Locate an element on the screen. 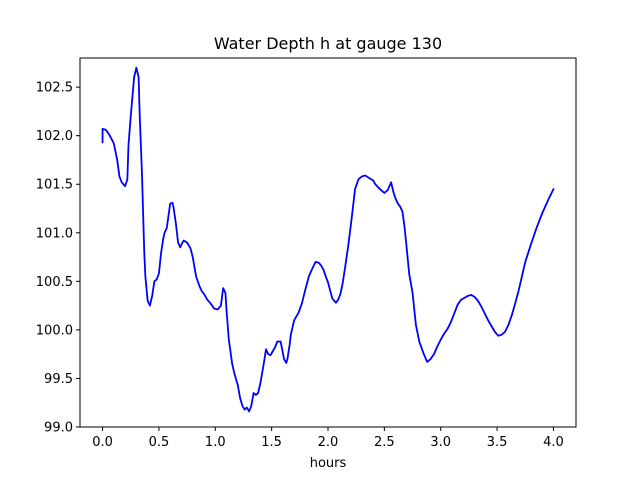 The image size is (640, 484). x-tick-label: 2.5 is located at coordinates (384, 442).